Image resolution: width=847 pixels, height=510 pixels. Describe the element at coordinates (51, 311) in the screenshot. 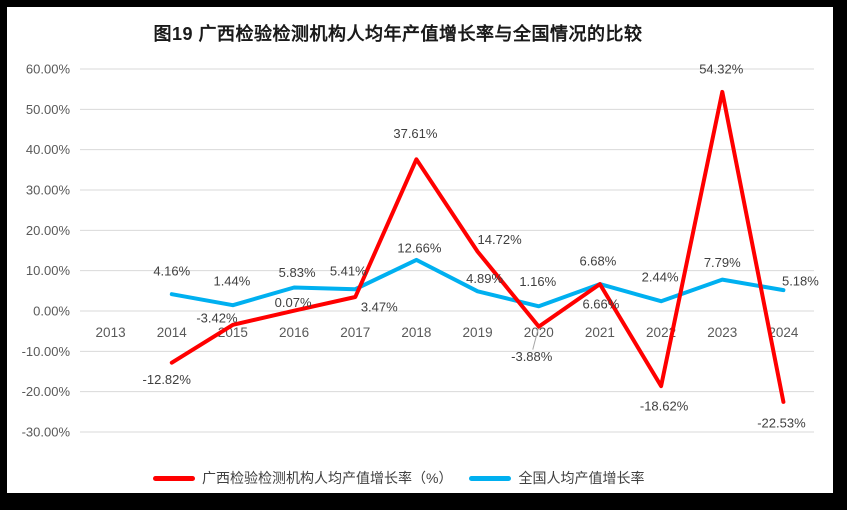

I see `y-tick-label: 0.00%` at that location.